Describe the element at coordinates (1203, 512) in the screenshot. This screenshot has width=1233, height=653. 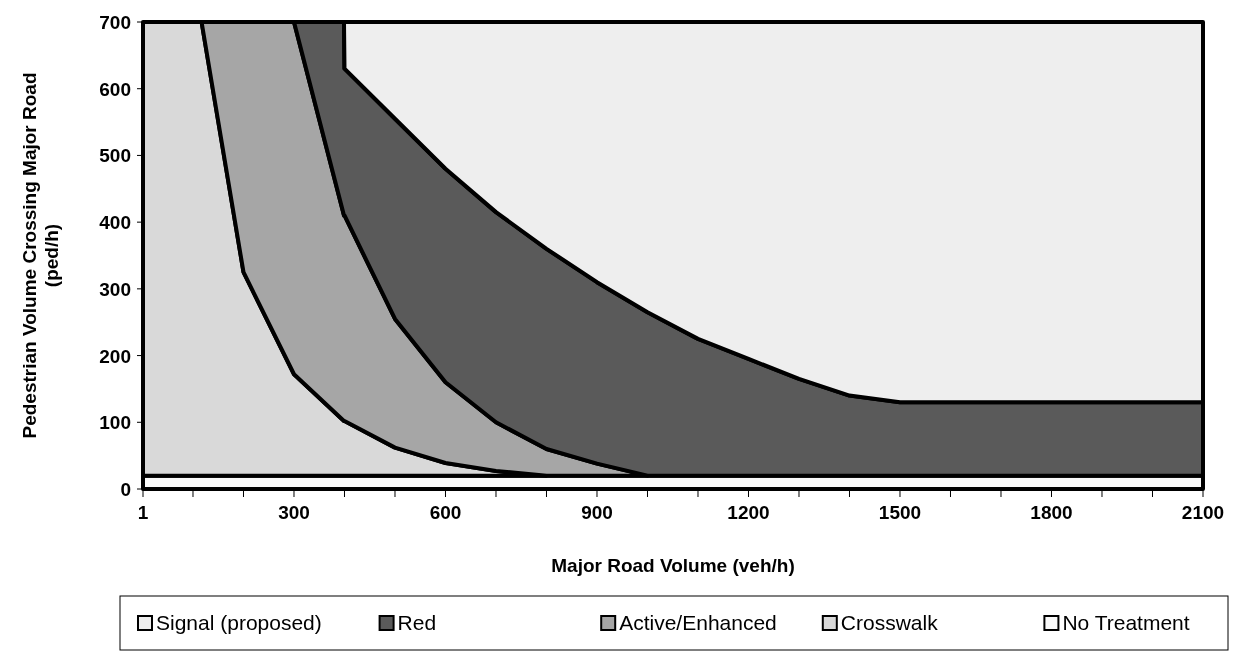
I see `x-tick-label: 2100` at that location.